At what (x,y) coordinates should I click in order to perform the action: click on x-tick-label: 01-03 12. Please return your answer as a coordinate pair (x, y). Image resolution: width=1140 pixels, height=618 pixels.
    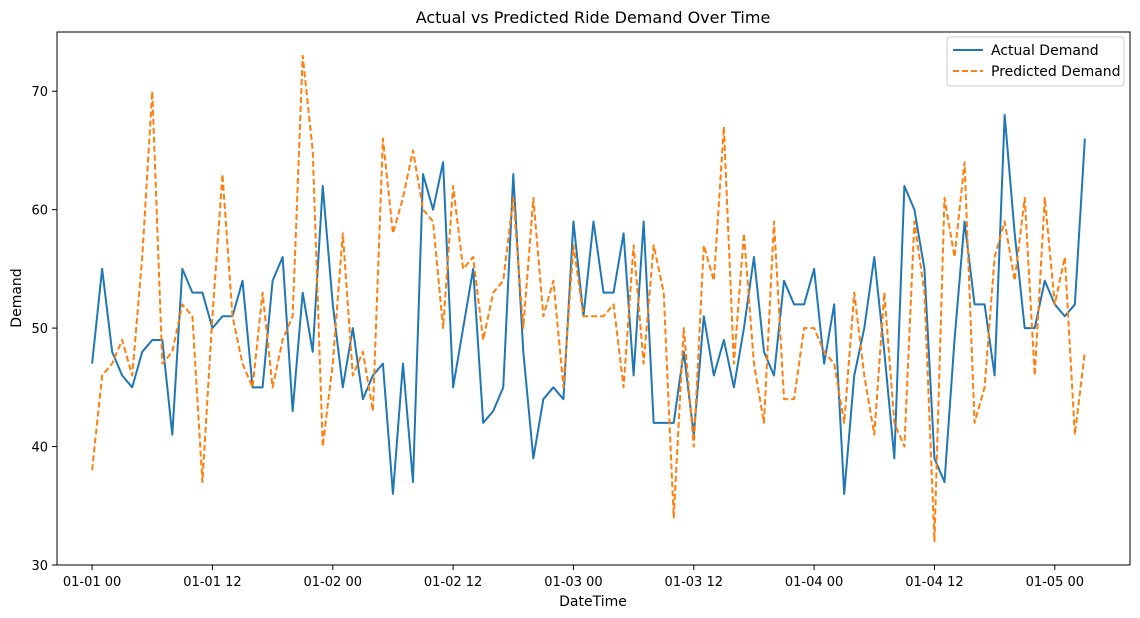
    Looking at the image, I should click on (694, 582).